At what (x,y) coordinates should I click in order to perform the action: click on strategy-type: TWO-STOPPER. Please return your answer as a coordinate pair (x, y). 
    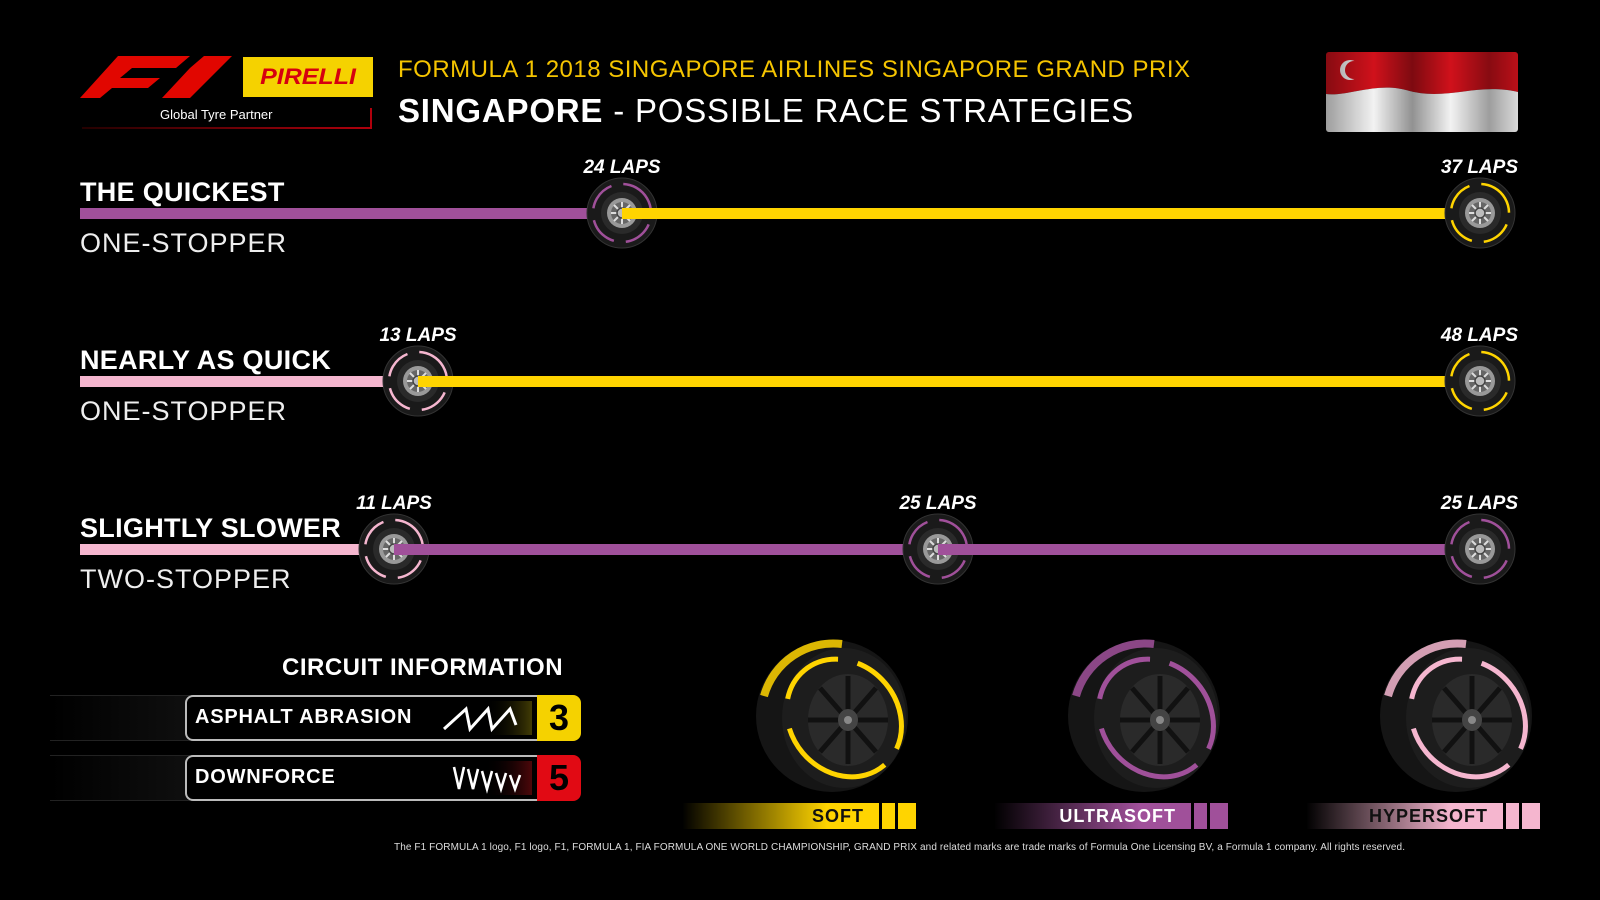
    Looking at the image, I should click on (186, 579).